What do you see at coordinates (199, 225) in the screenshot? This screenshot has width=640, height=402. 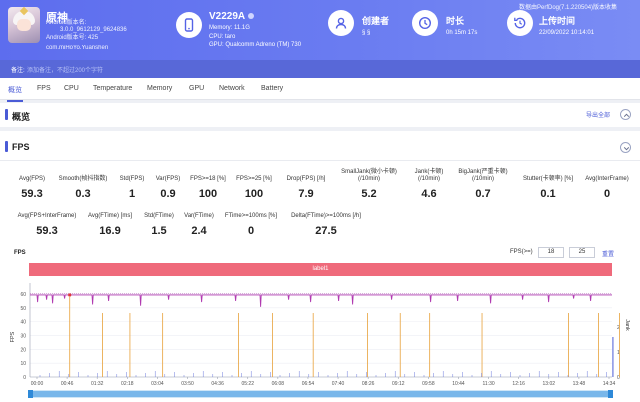 I see `metric-var-ftime: Var(FTime) 2.4` at bounding box center [199, 225].